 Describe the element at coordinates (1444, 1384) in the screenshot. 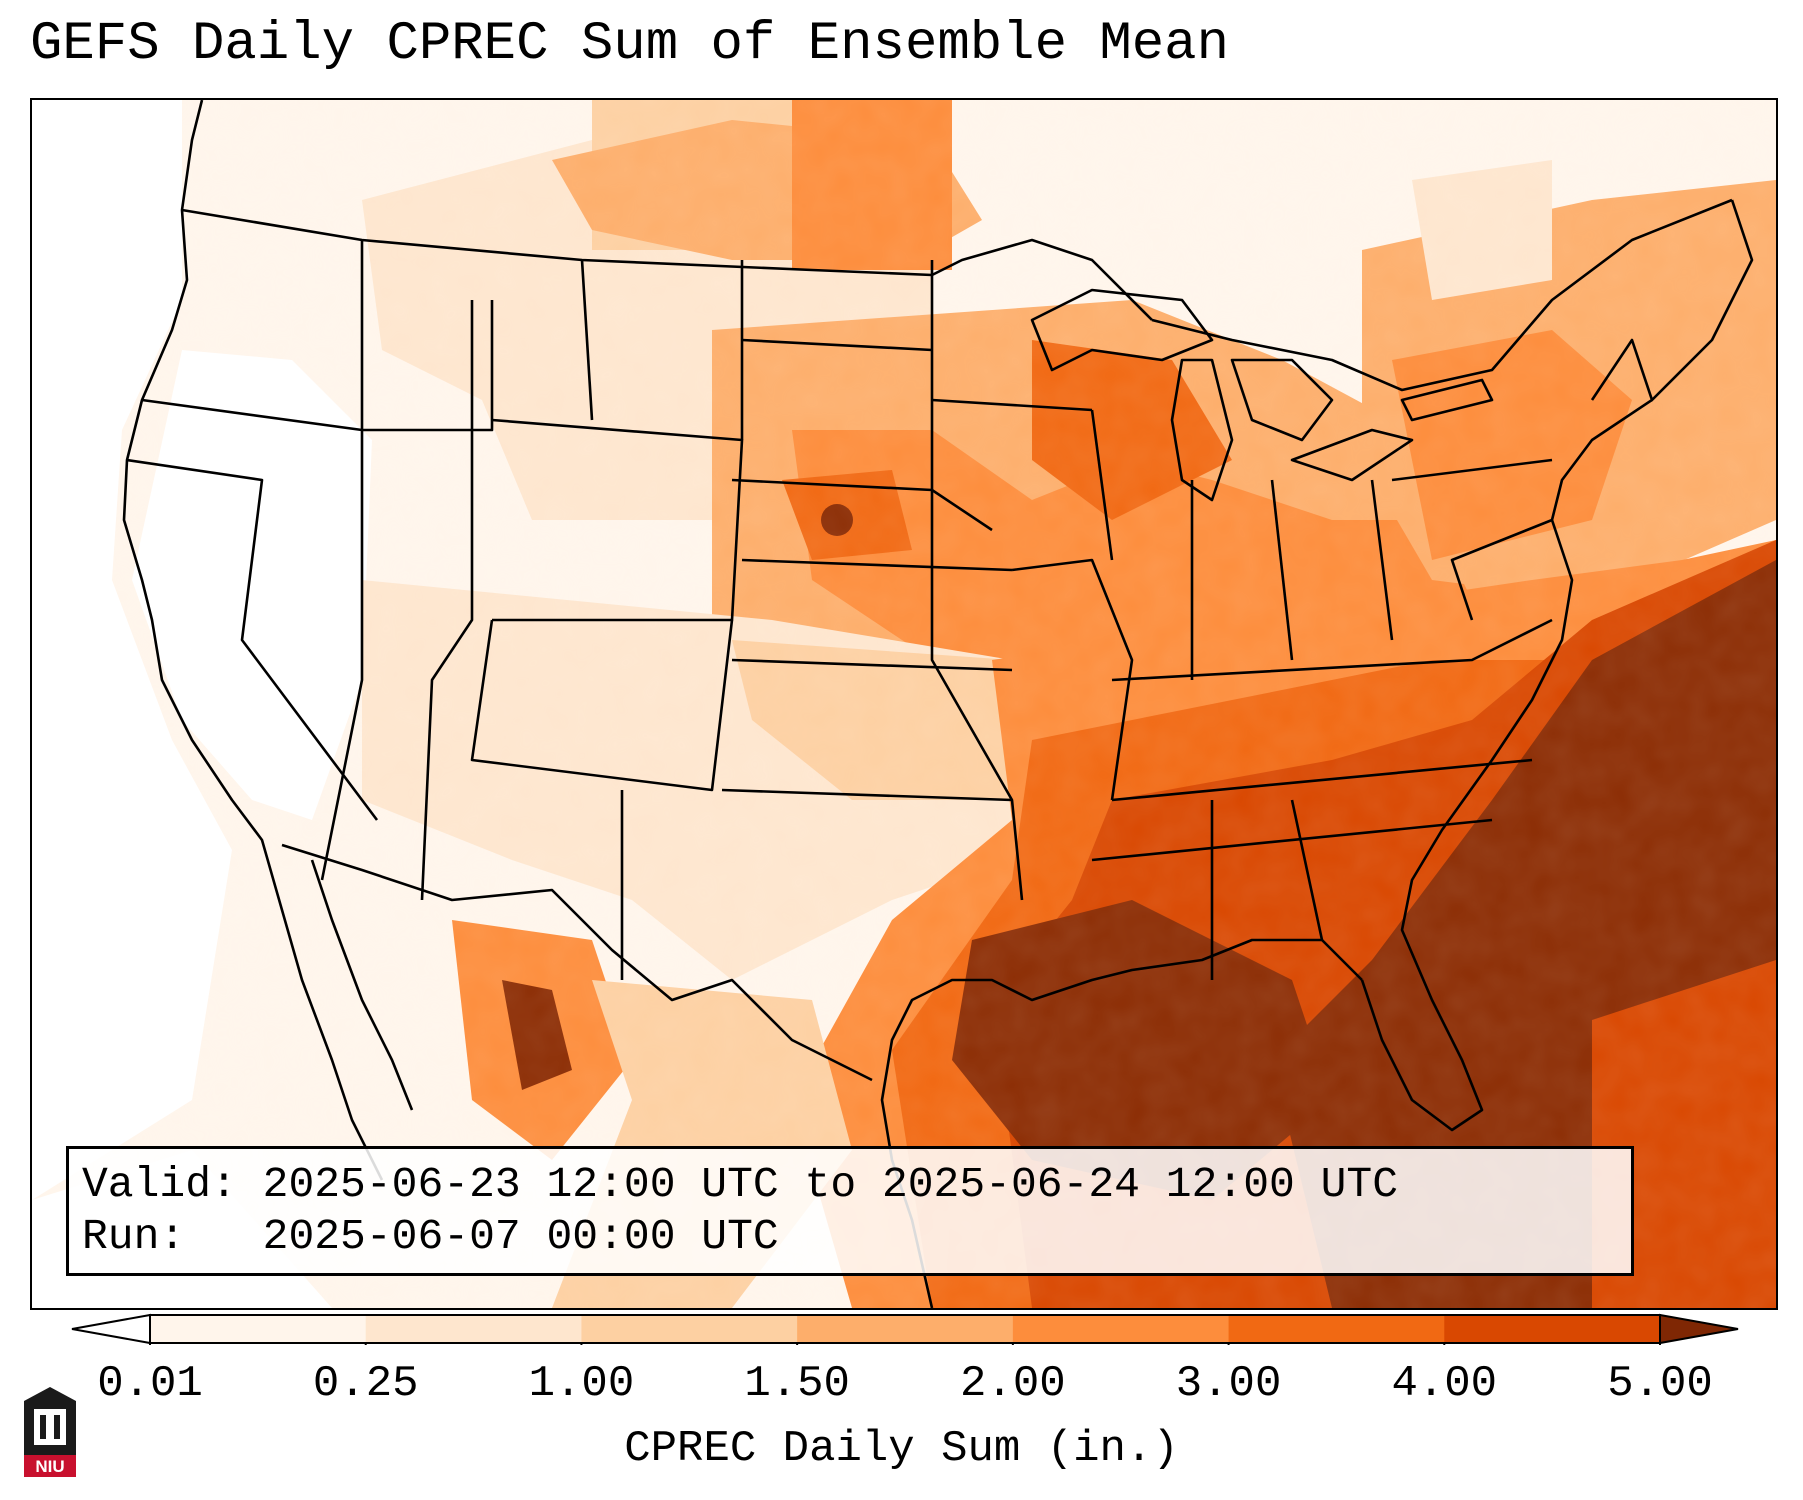

I see `colorbar-tick-label: 4.00` at that location.